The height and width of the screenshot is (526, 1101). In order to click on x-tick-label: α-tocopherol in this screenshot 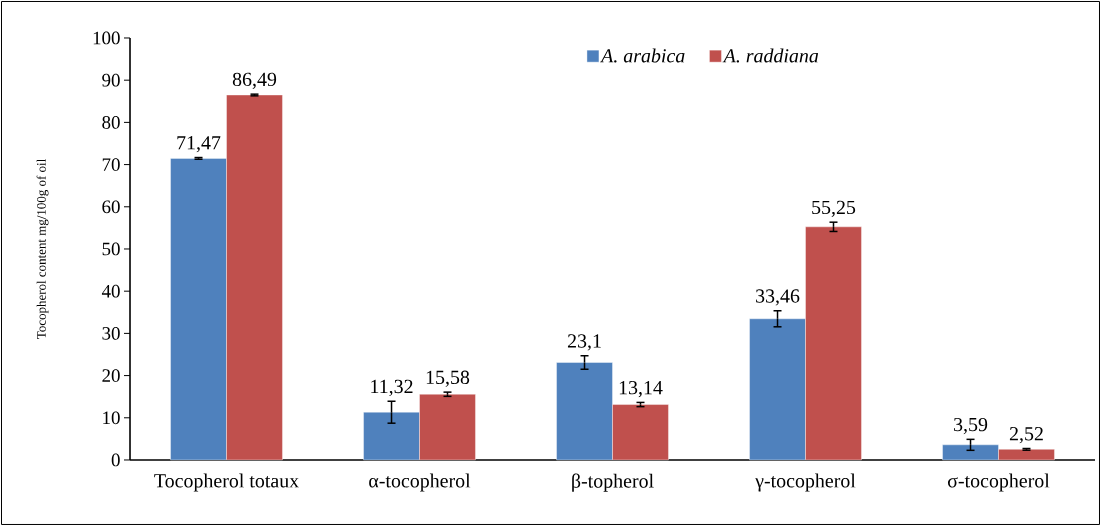, I will do `click(420, 482)`.